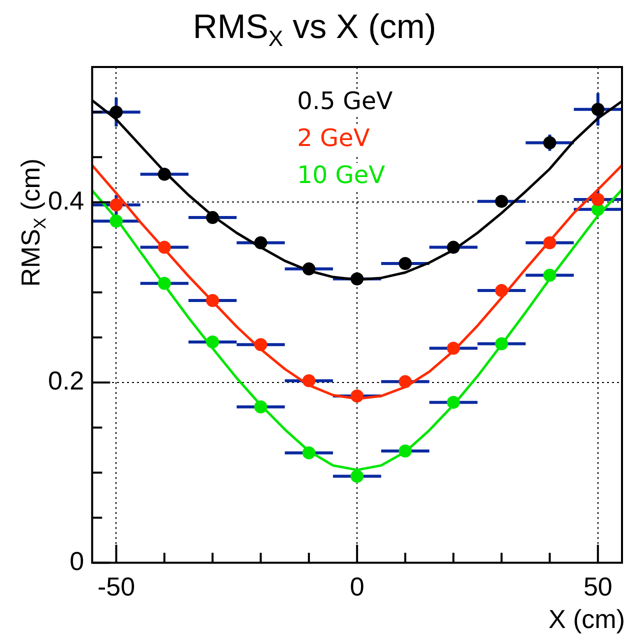 The height and width of the screenshot is (644, 629). Describe the element at coordinates (77, 561) in the screenshot. I see `y-tick-label: 0` at that location.